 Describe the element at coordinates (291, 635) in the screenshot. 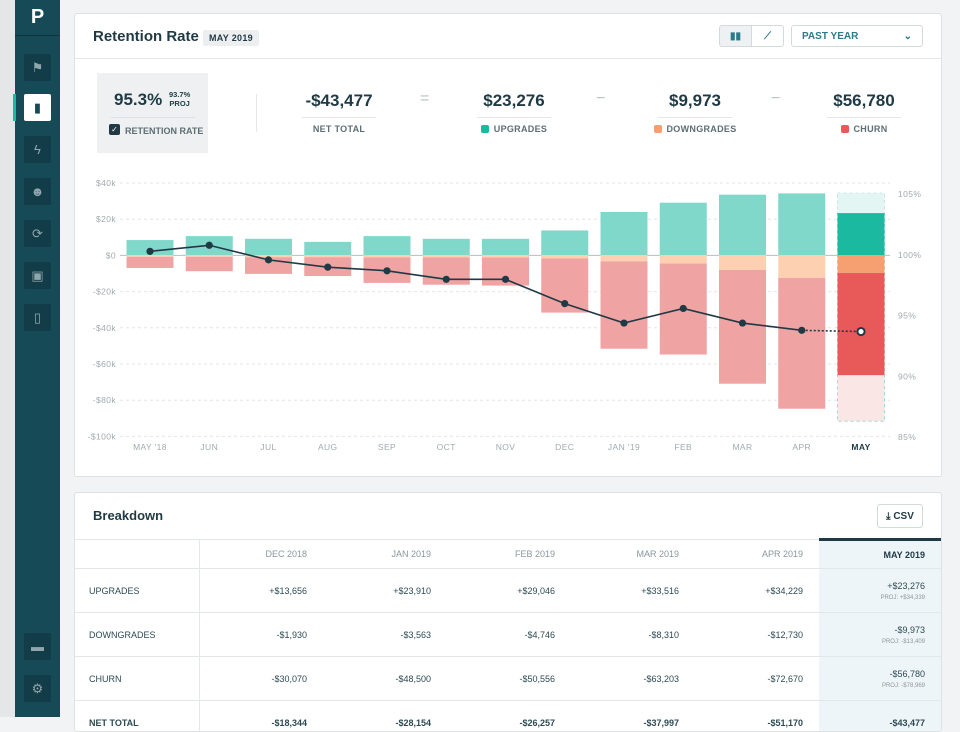

I see `cell-value: -$1,930` at that location.